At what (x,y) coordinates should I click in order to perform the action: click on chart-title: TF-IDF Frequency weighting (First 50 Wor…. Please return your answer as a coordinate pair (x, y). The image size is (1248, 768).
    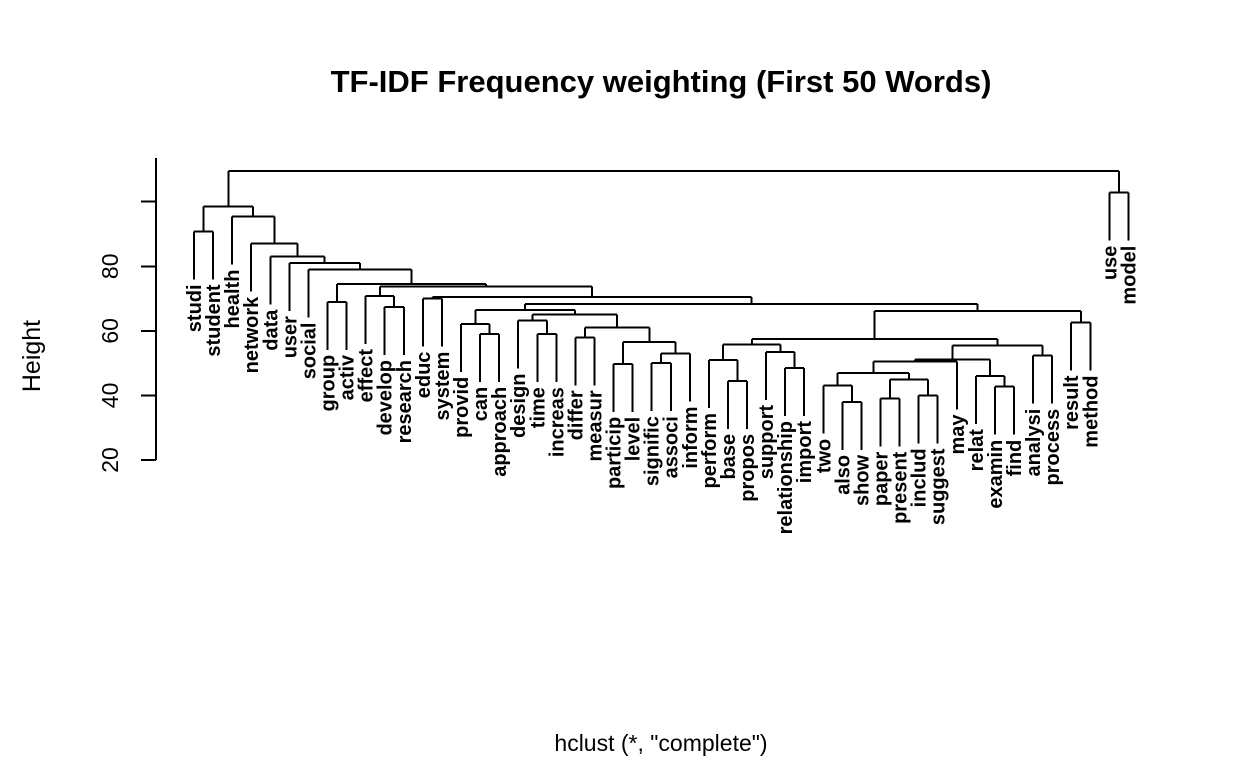
    Looking at the image, I should click on (661, 81).